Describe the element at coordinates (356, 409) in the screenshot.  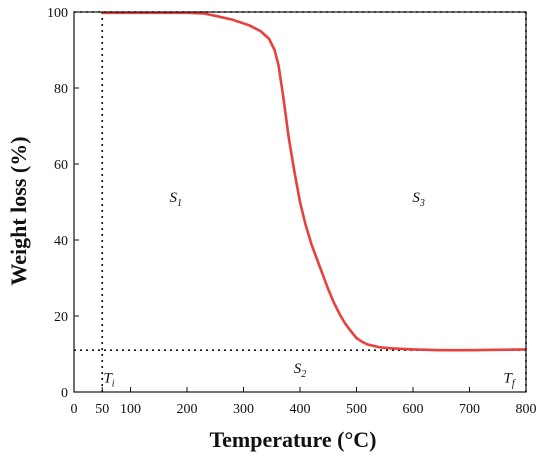
I see `x-tick-label: 500` at that location.